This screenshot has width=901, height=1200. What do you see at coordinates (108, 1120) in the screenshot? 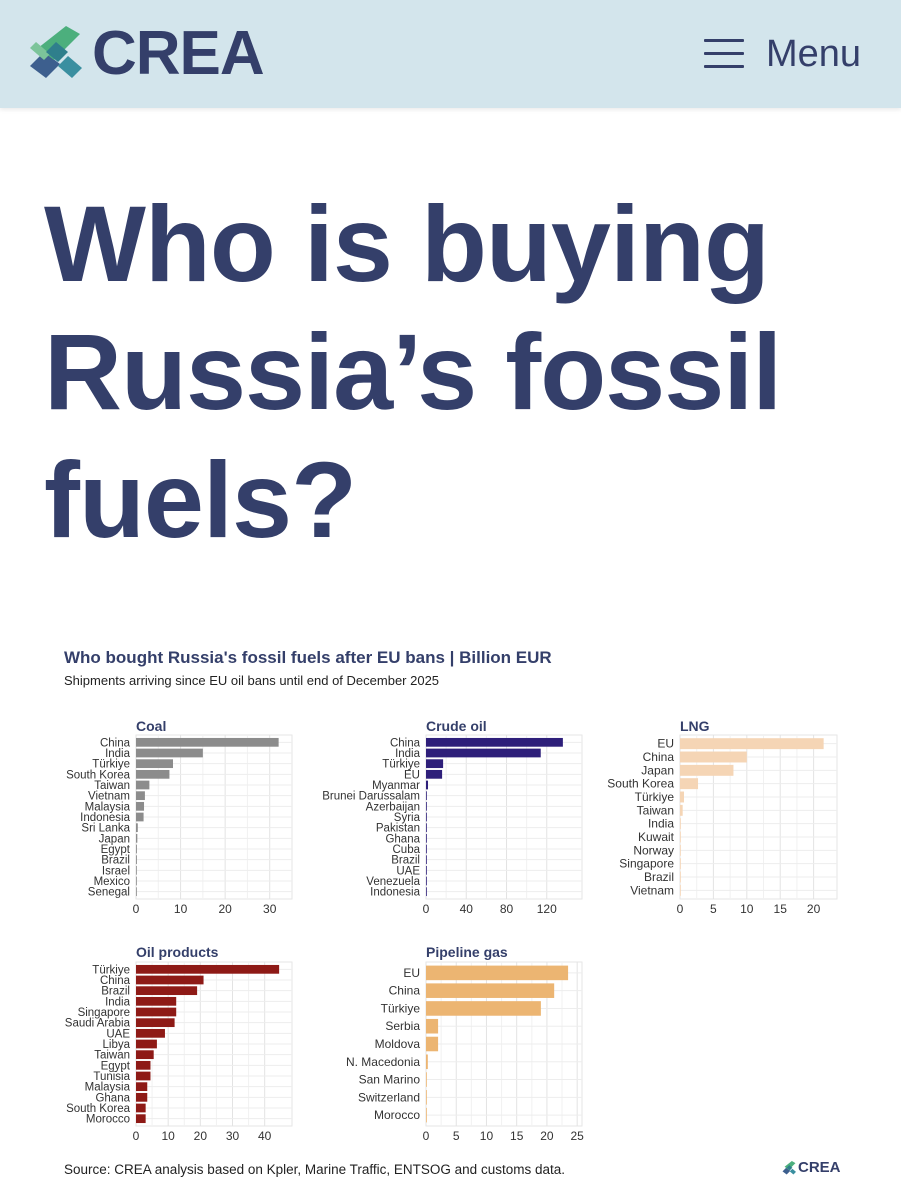
I see `oil-products-category-label: Morocco` at bounding box center [108, 1120].